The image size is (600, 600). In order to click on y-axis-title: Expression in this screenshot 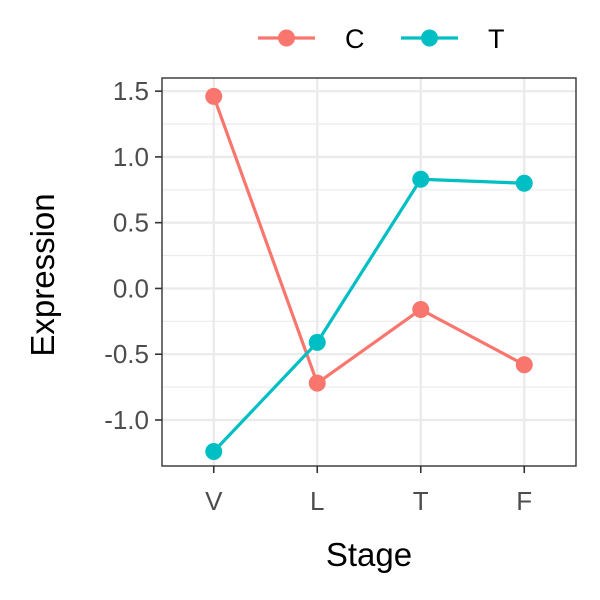, I will do `click(42, 274)`.